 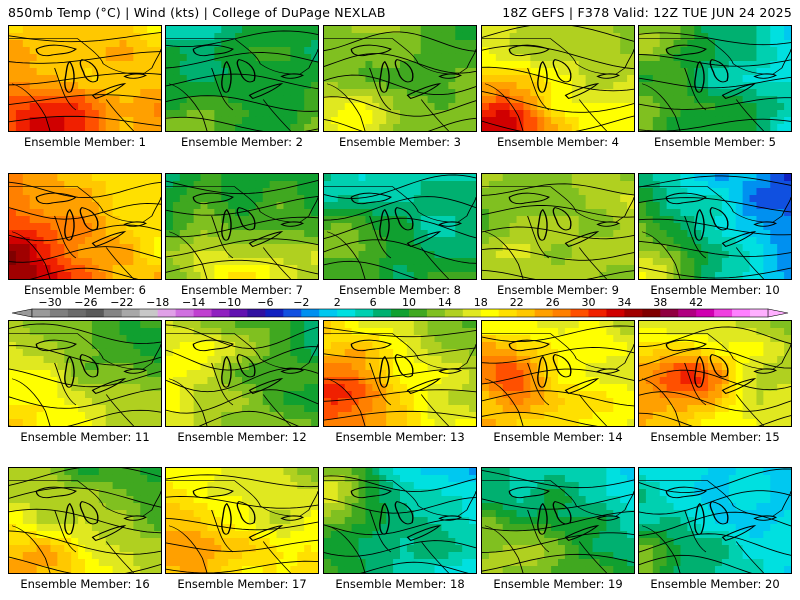 What do you see at coordinates (346, 255) in the screenshot?
I see `state-border` at bounding box center [346, 255].